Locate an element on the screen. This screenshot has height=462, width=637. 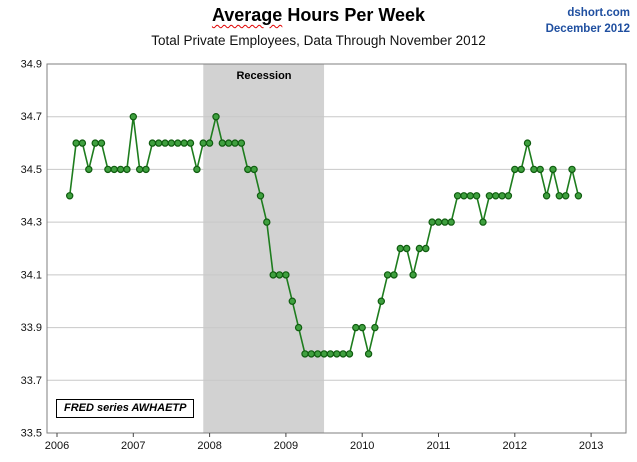
title-rest: Hours Per Week is located at coordinates (354, 15).